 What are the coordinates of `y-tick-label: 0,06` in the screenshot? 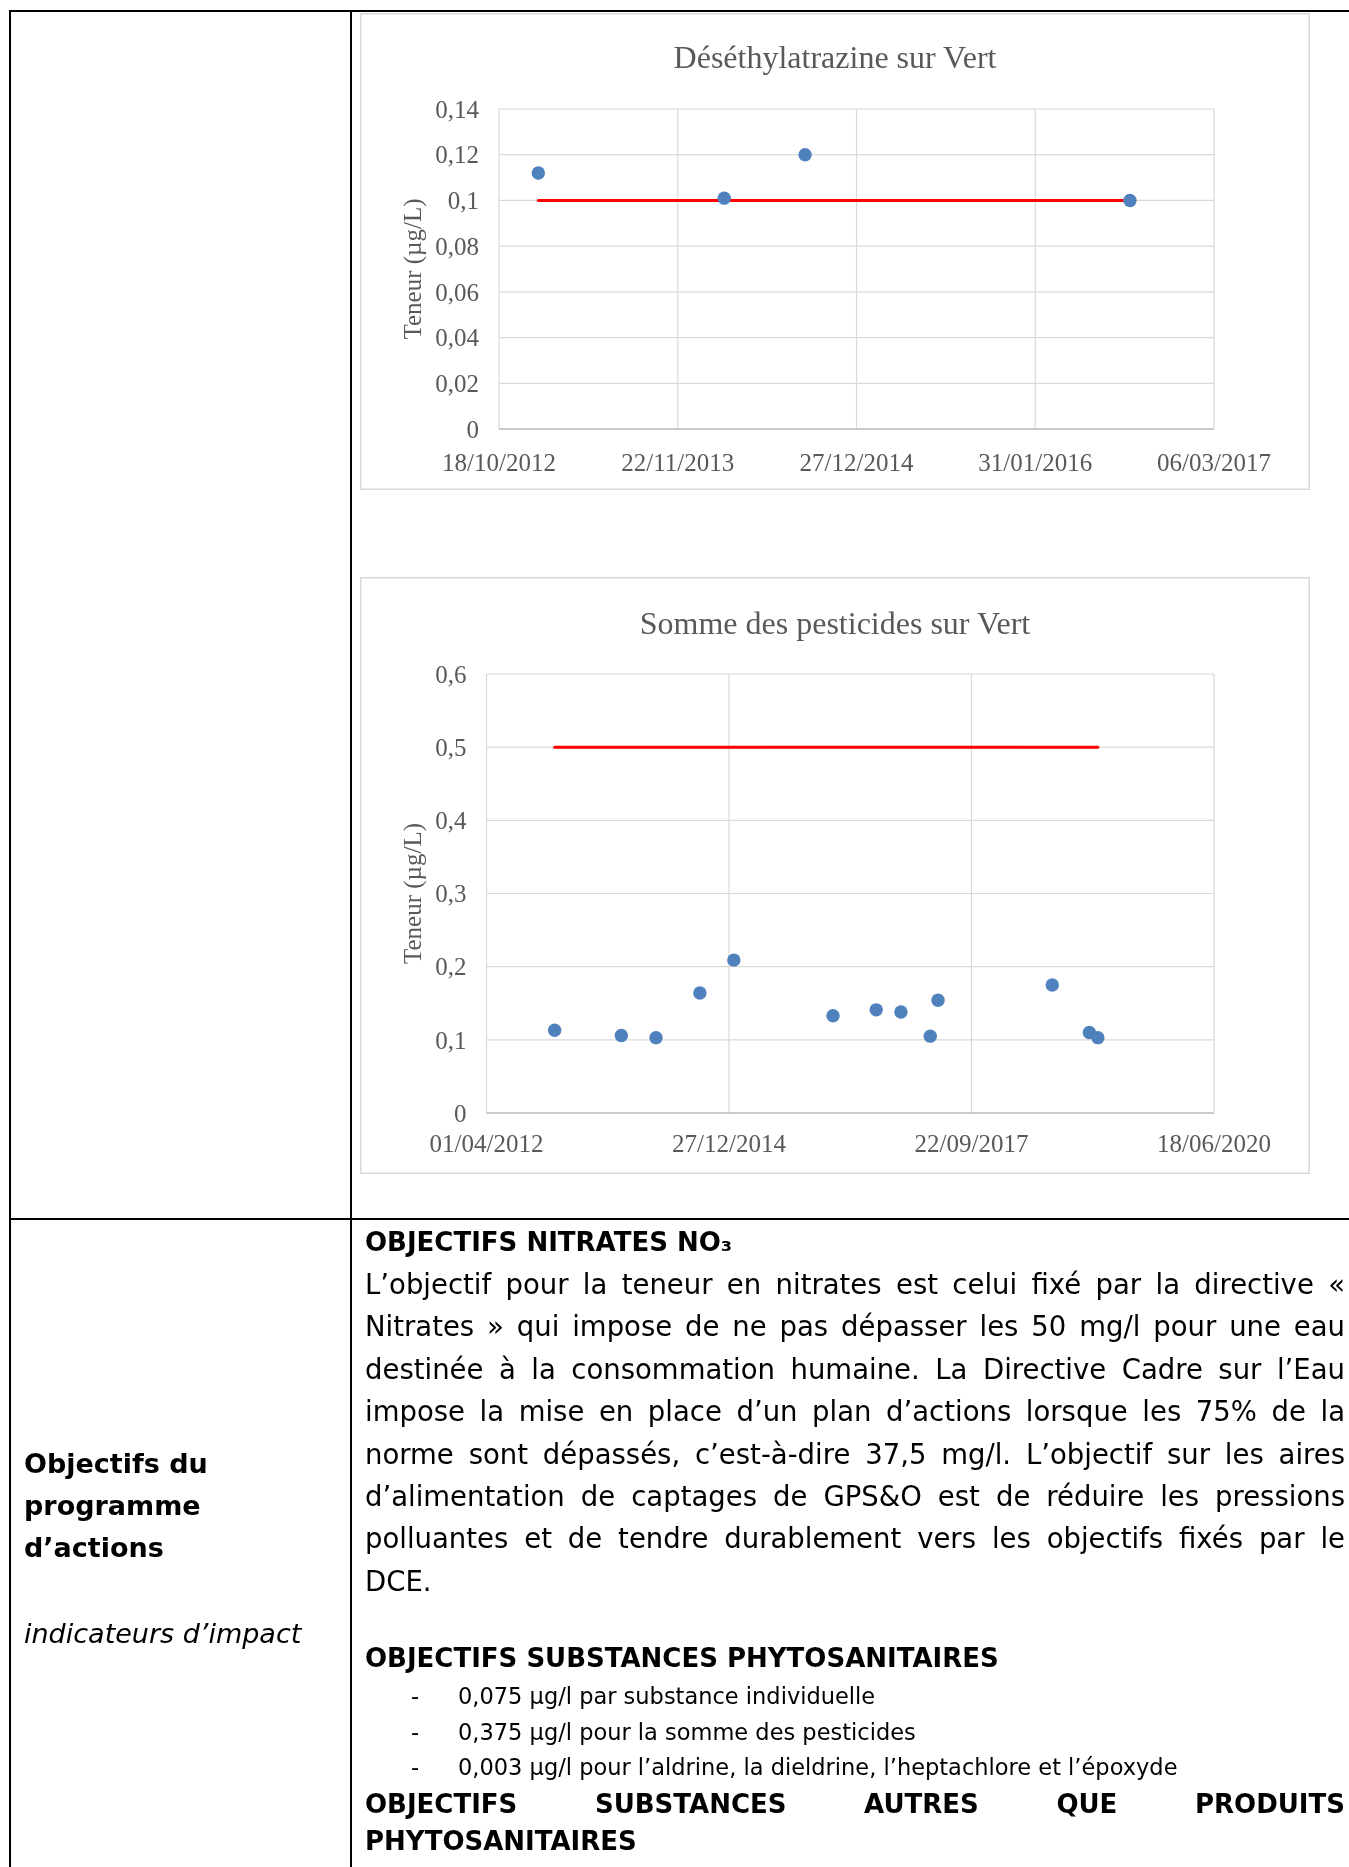 It's located at (457, 292).